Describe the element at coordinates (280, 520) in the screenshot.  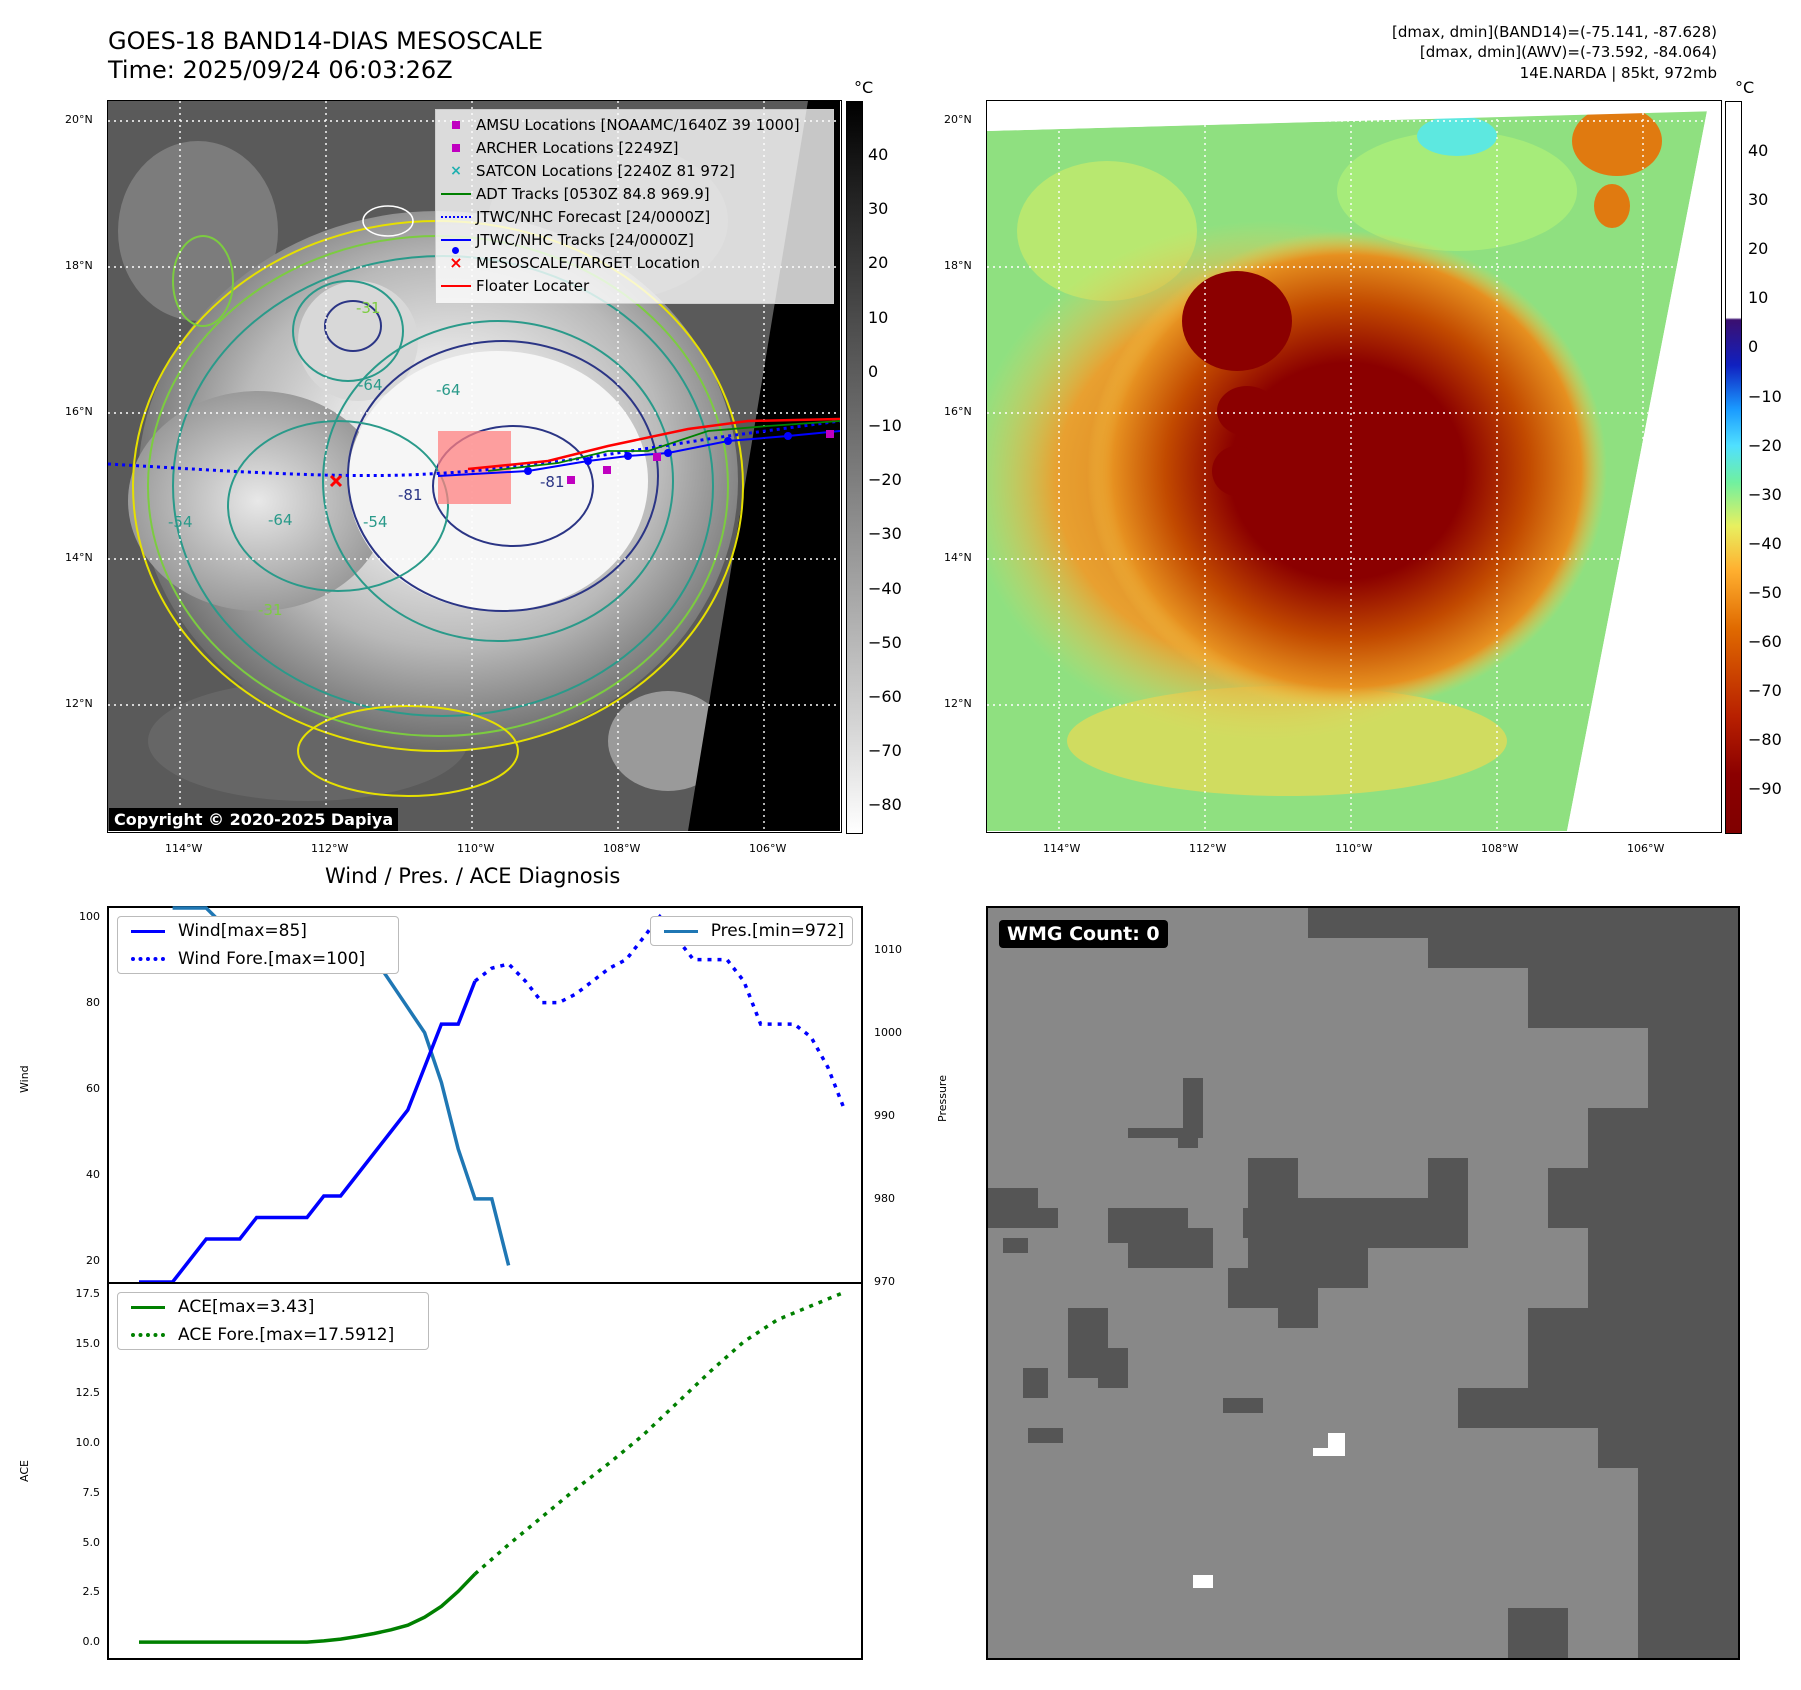
I see `contour-label: -64` at that location.